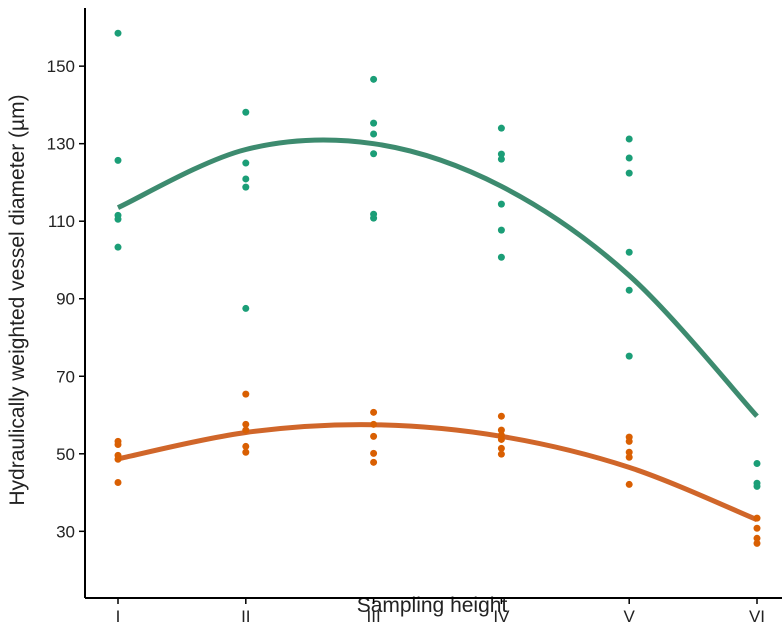 This screenshot has height=630, width=782. What do you see at coordinates (118, 616) in the screenshot?
I see `x-tick-label: I` at bounding box center [118, 616].